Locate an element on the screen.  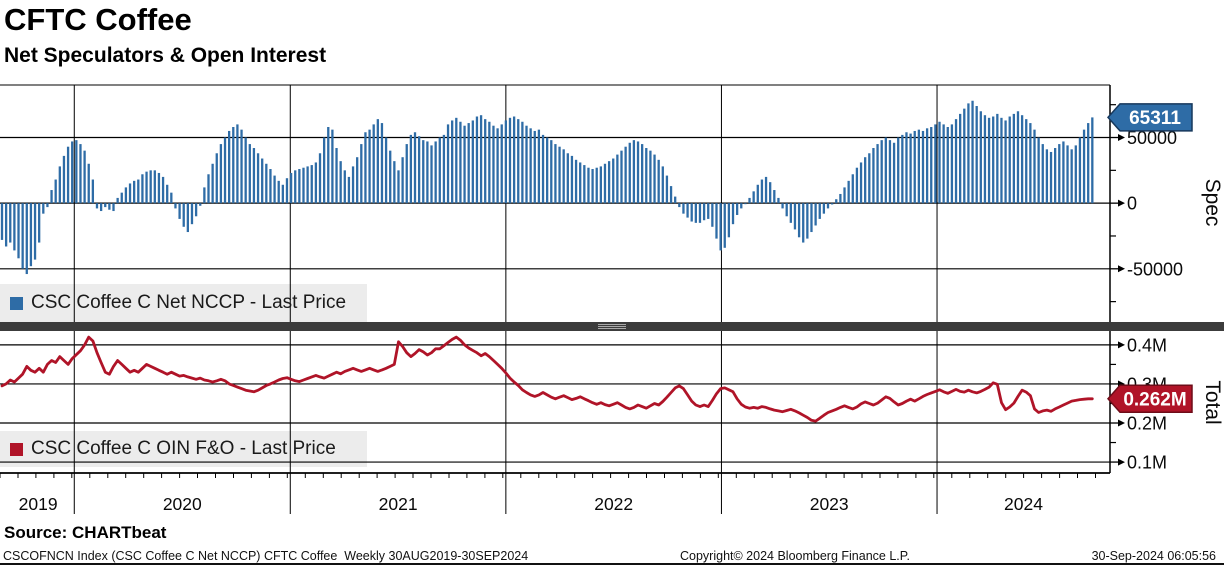
oi-line is located at coordinates (547, 379).